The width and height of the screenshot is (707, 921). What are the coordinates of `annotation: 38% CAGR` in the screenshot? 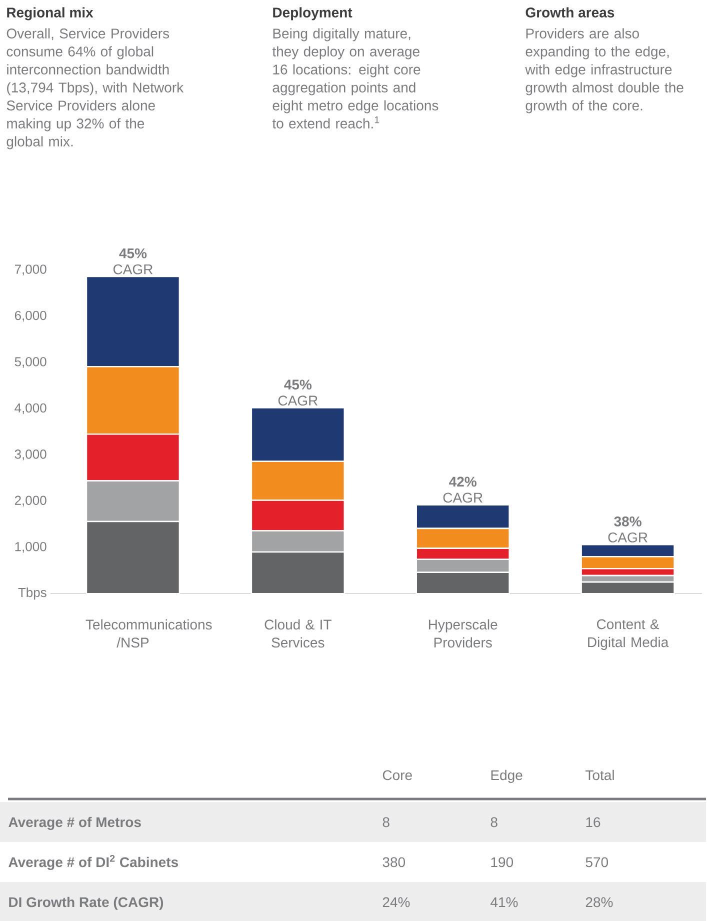 It's located at (628, 529).